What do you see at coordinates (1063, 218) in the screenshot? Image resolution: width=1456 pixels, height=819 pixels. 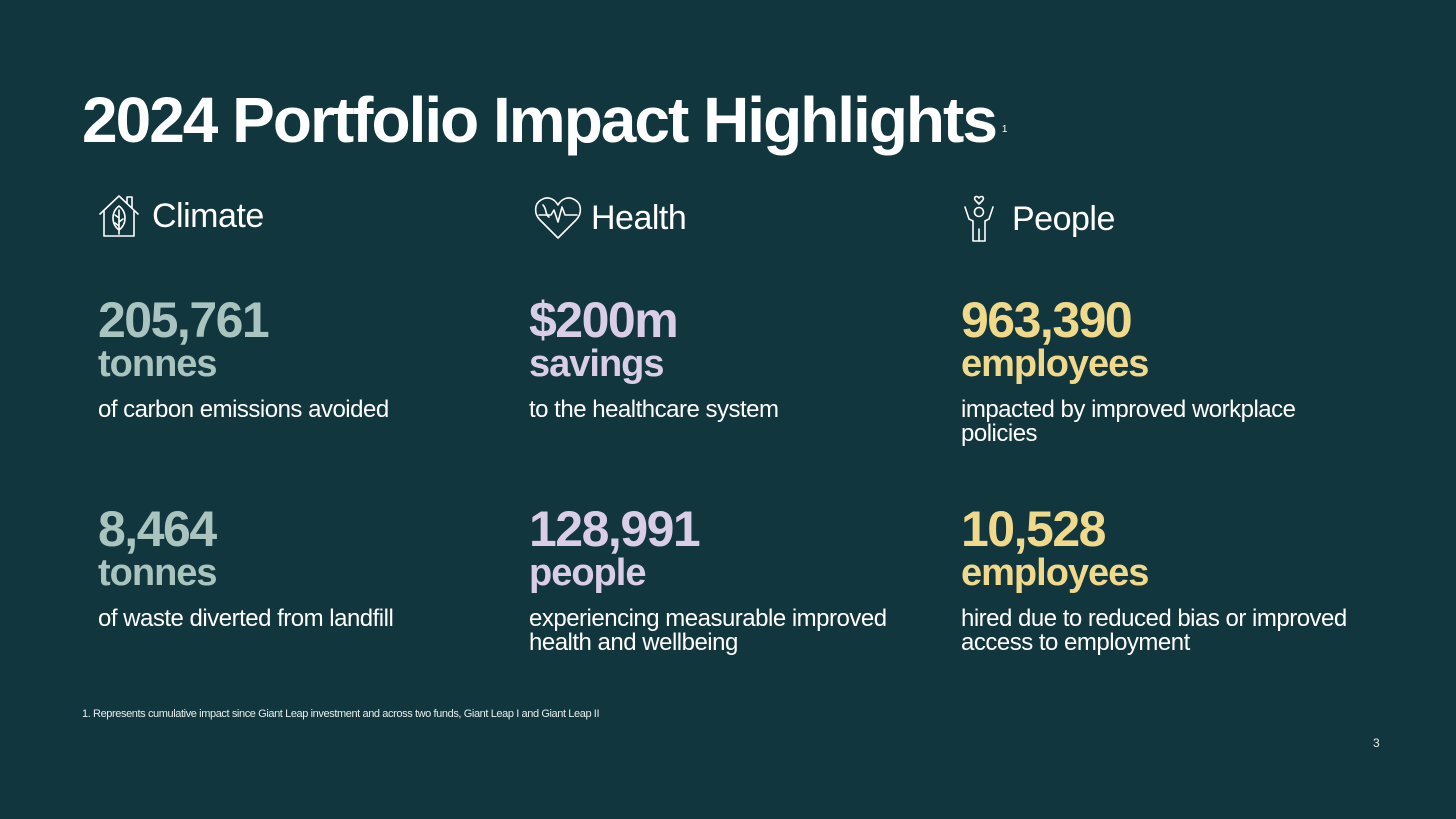 I see `column-label-people: People` at bounding box center [1063, 218].